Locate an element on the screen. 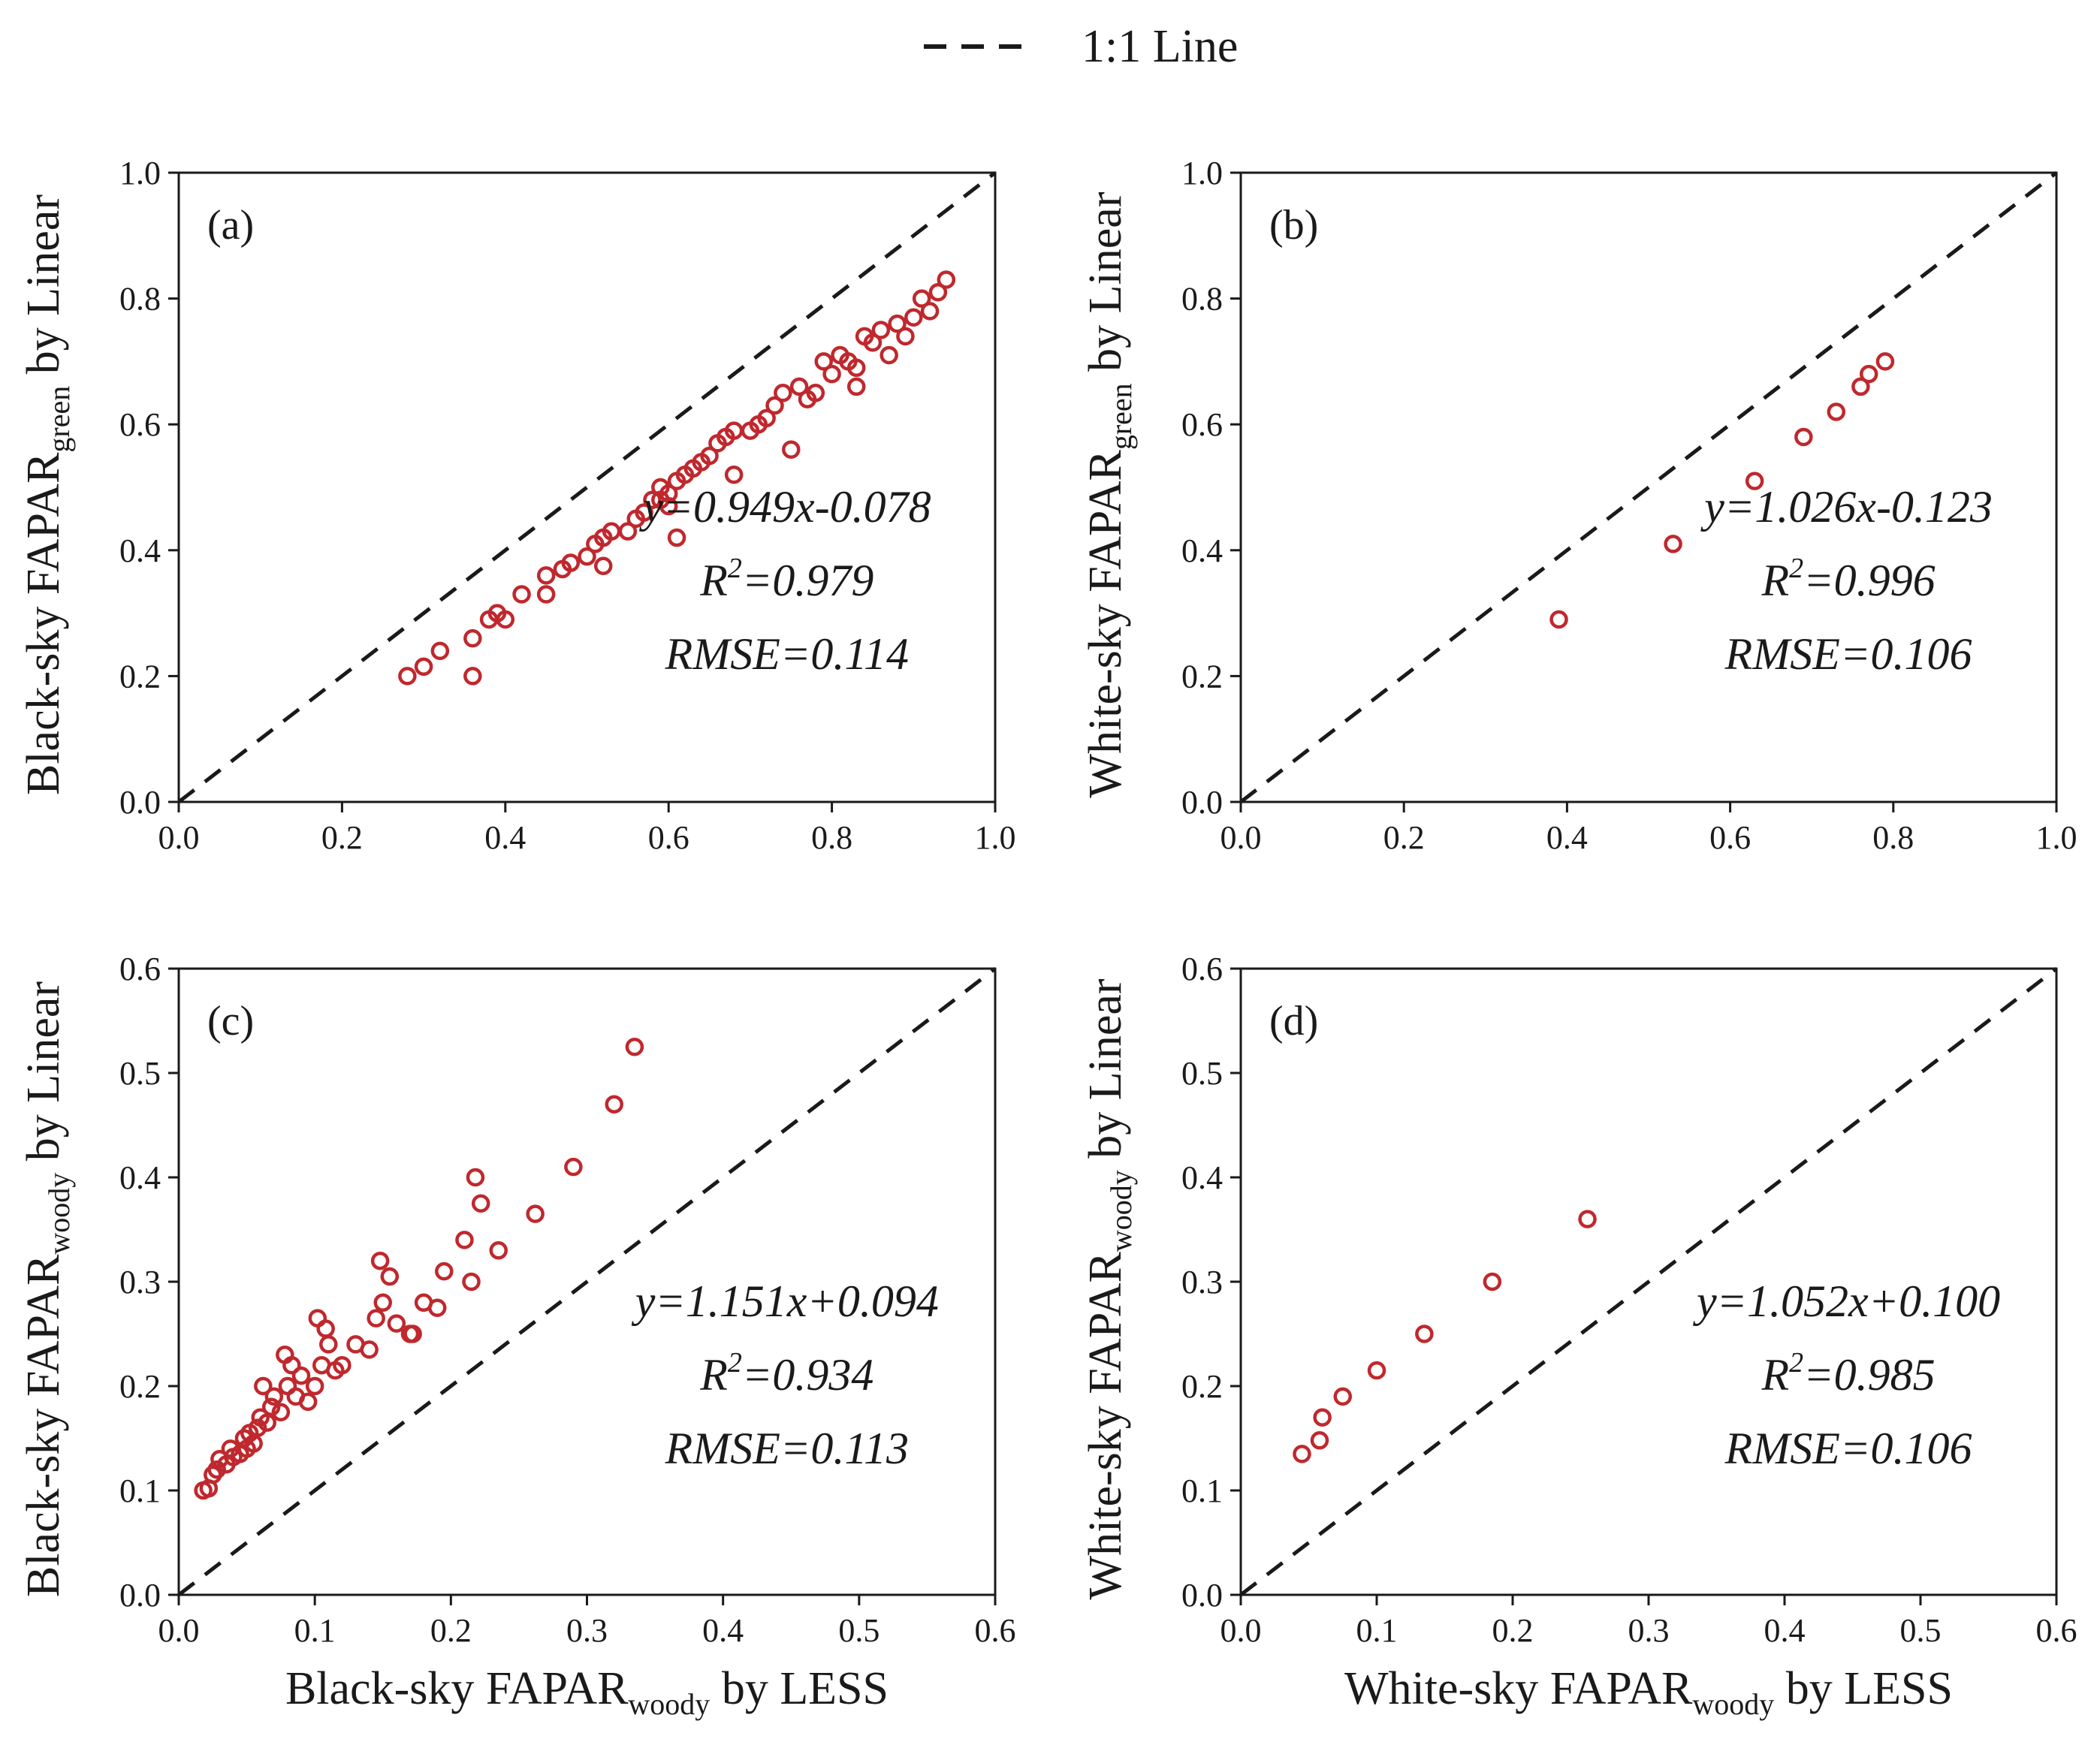 Image resolution: width=2100 pixels, height=1742 pixels. panel-tag: (c) is located at coordinates (230, 1021).